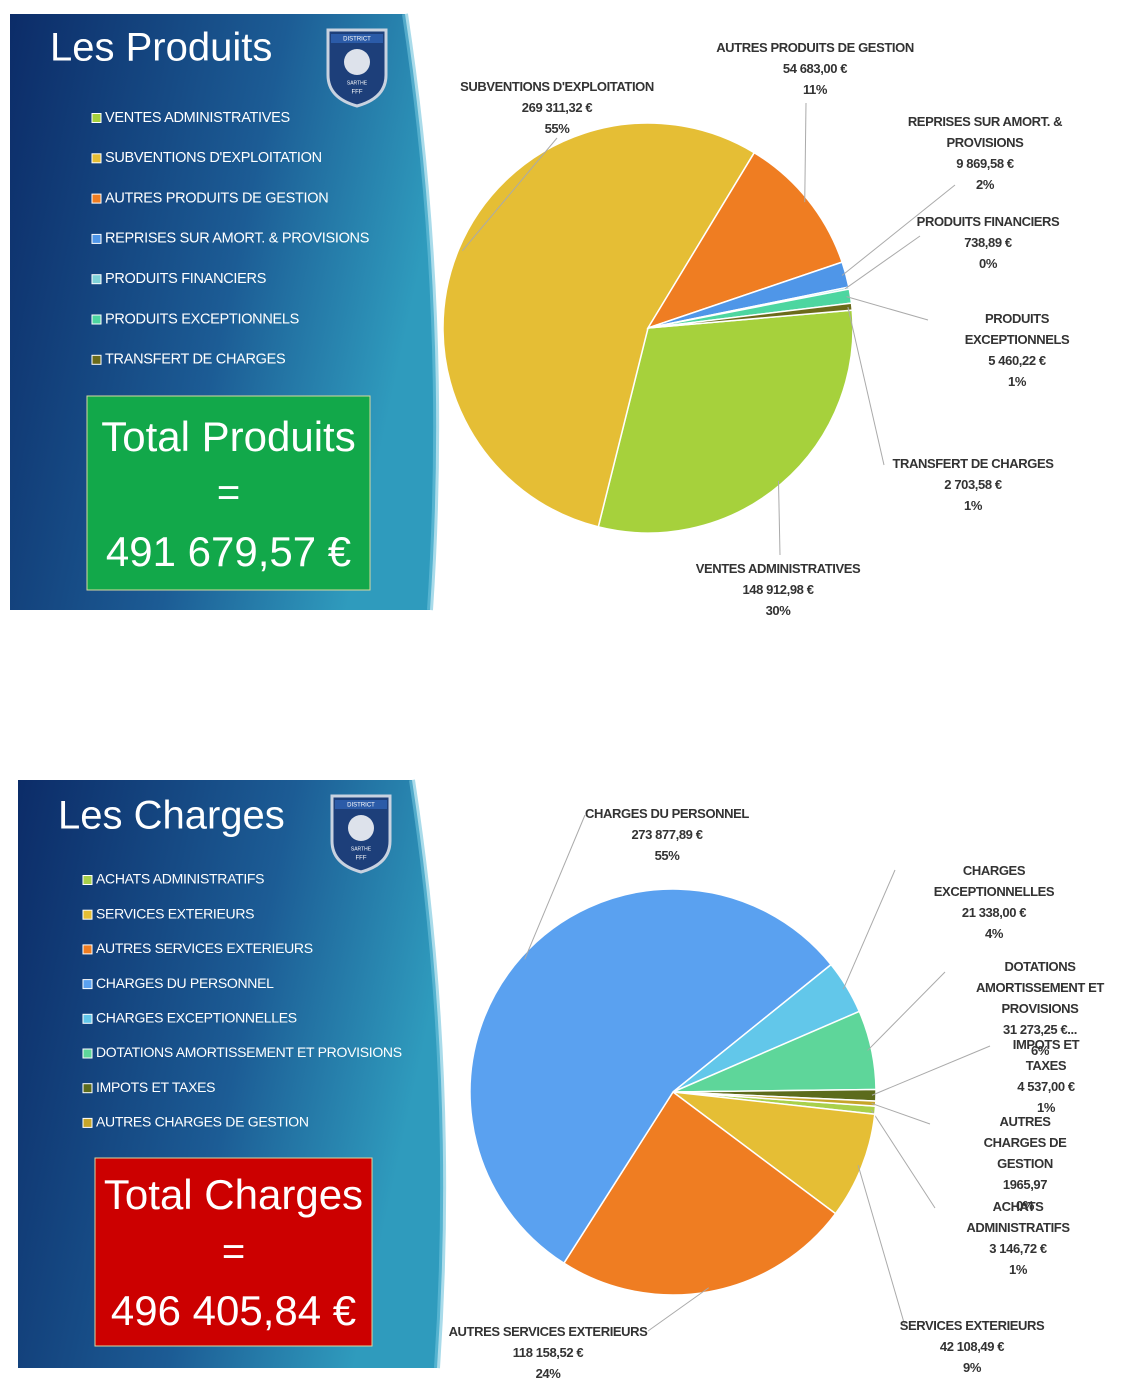 This screenshot has width=1137, height=1381. What do you see at coordinates (180, 879) in the screenshot?
I see `legend-label: ACHATS ADMINISTRATIFS` at bounding box center [180, 879].